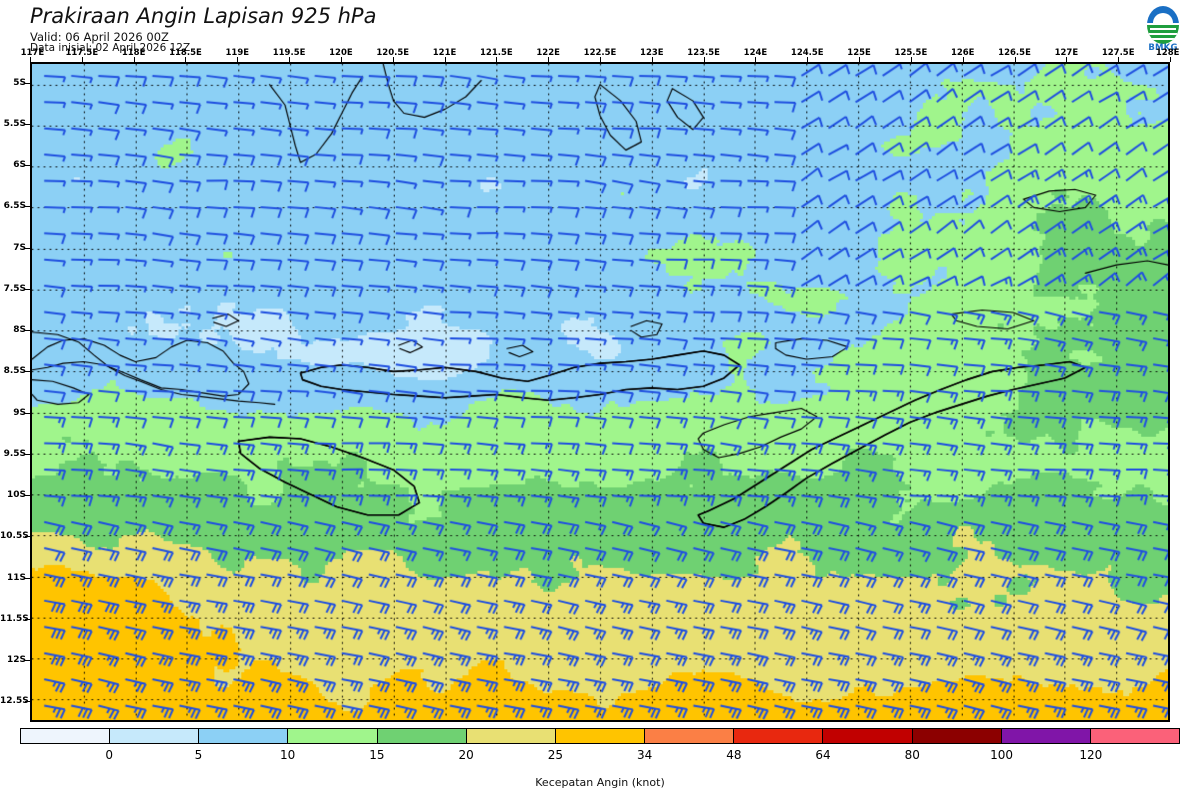  I want to click on colorbar-tick-label: 100, so click(1001, 755).